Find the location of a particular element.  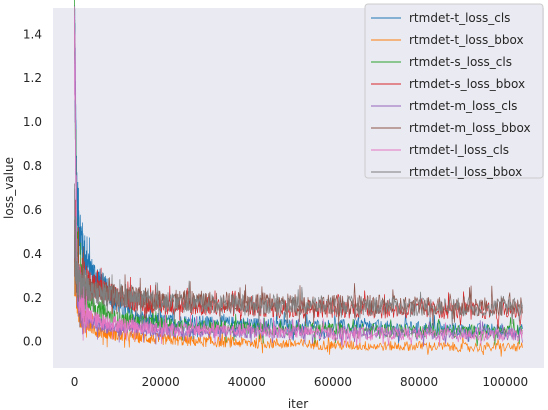

legend-box is located at coordinates (454, 91).